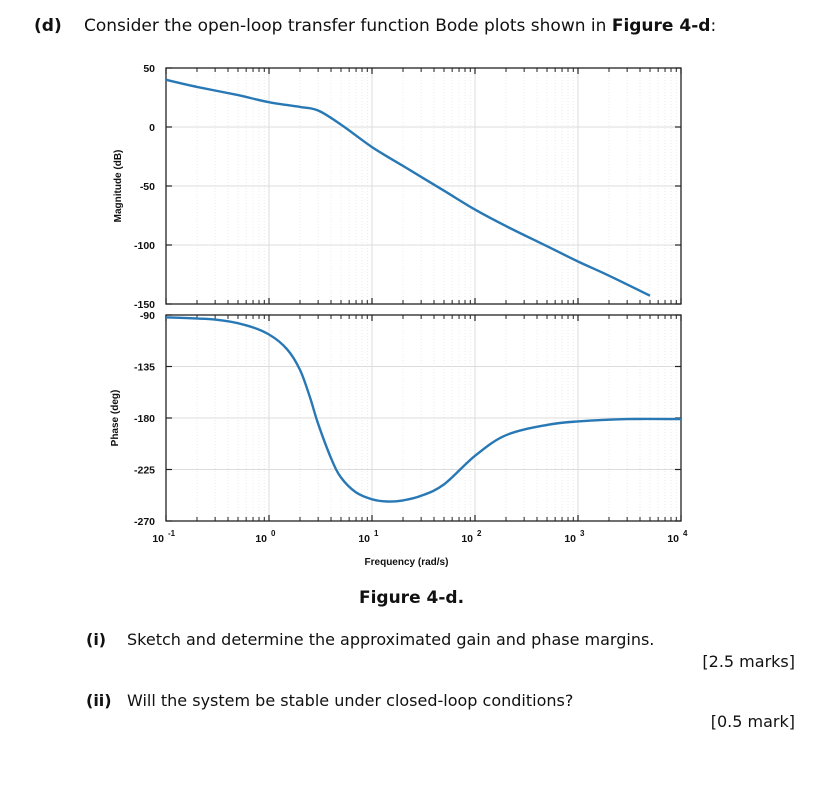  I want to click on subquestion-number: (i), so click(96, 639).